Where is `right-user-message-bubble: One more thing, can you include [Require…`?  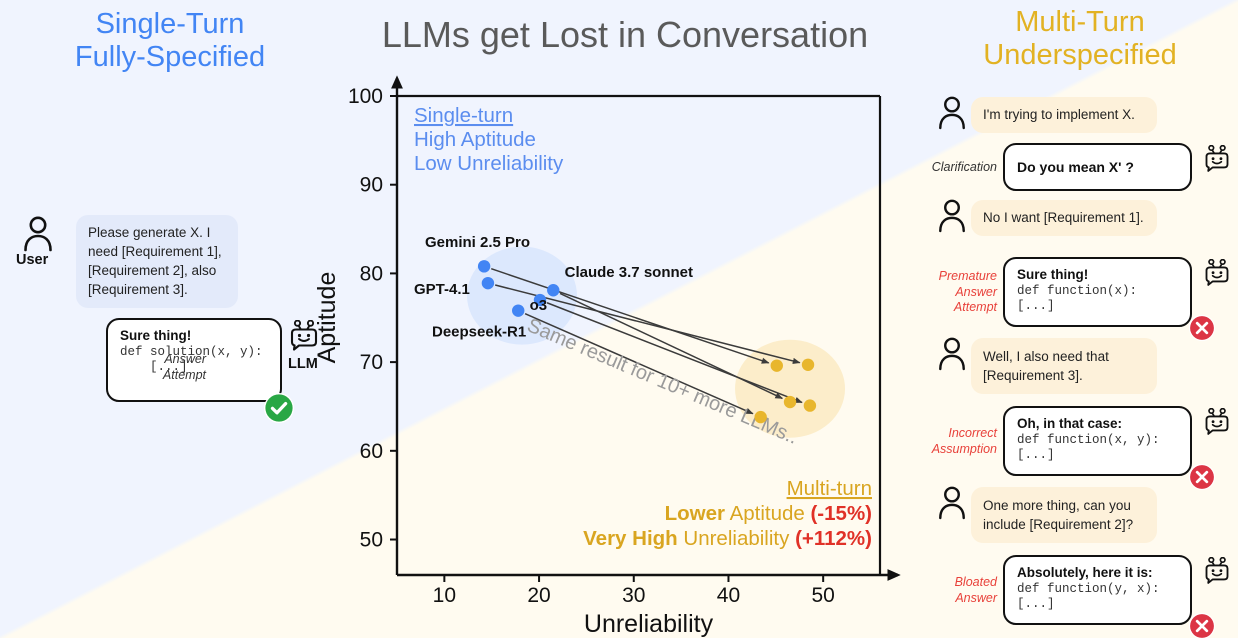
right-user-message-bubble: One more thing, can you include [Require… is located at coordinates (1064, 515).